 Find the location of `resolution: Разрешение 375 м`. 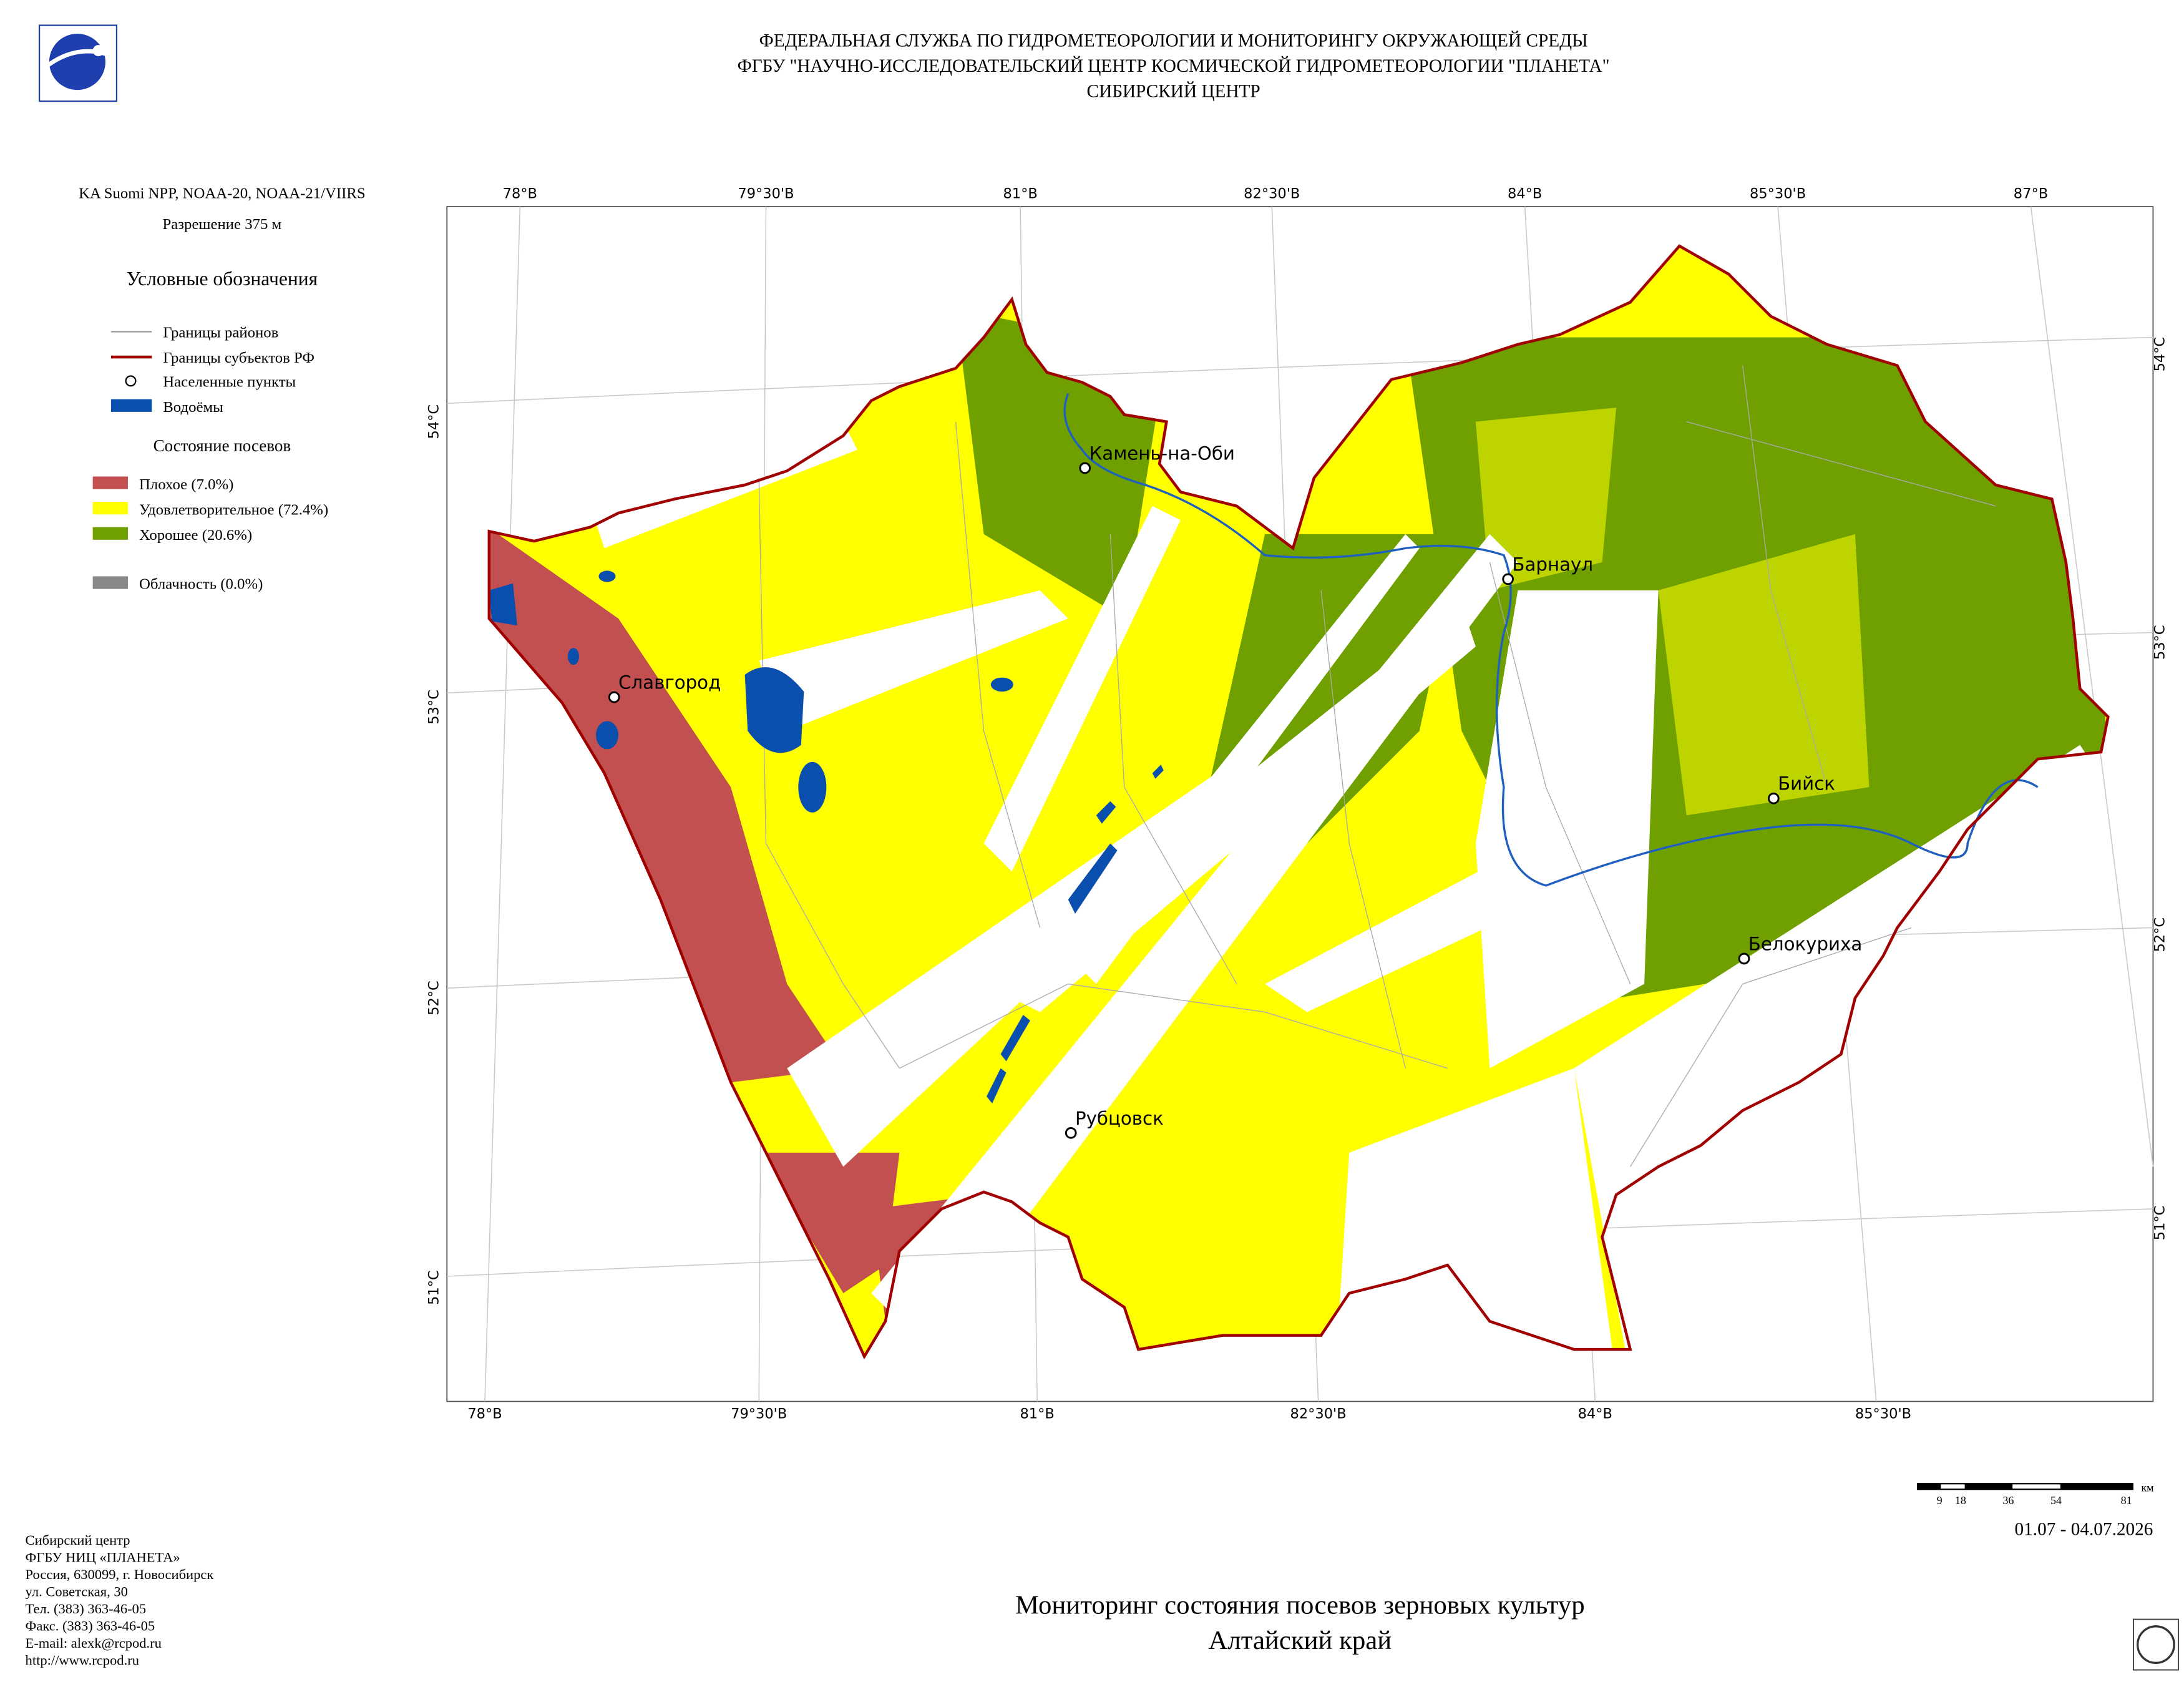

resolution: Разрешение 375 м is located at coordinates (222, 224).